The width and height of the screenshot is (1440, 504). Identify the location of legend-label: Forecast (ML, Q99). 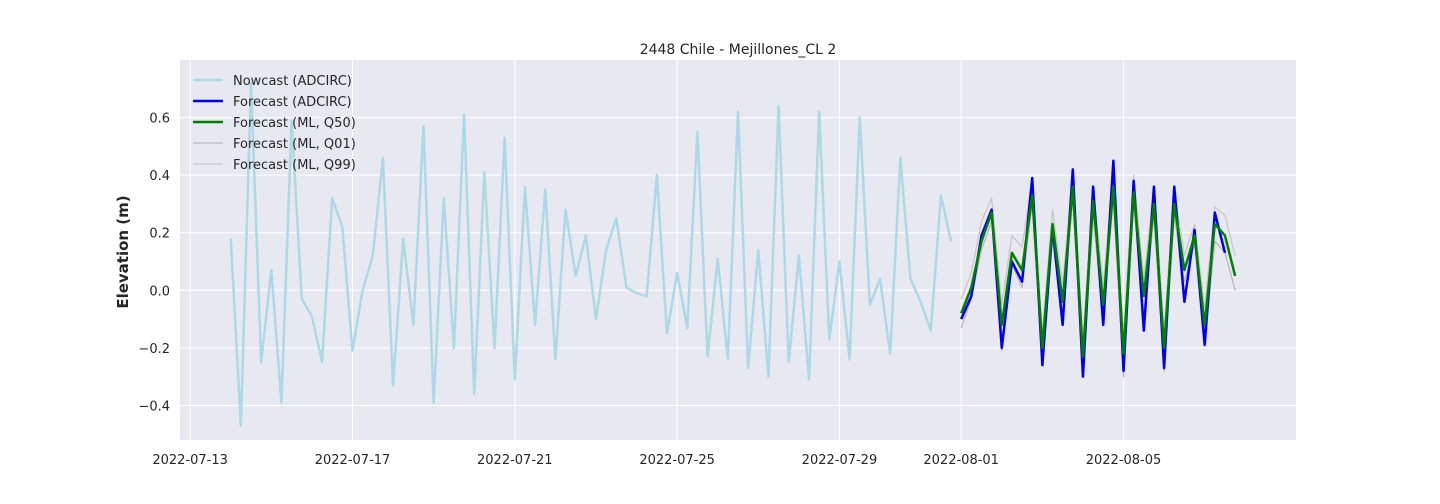
(294, 165).